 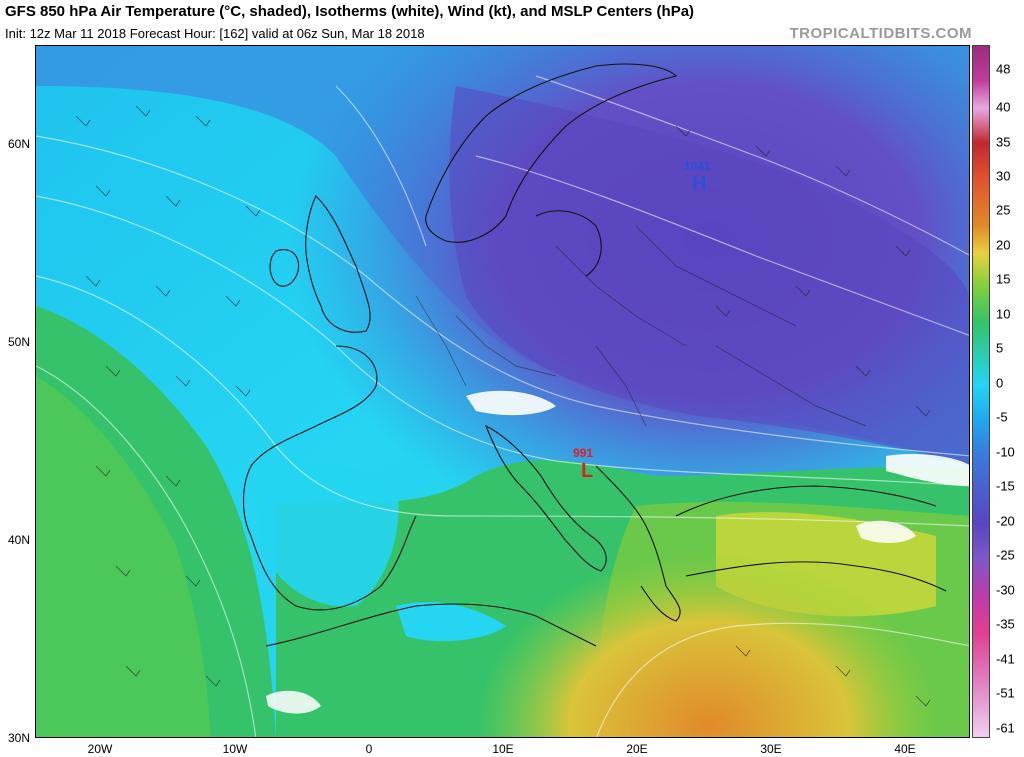 What do you see at coordinates (1003, 314) in the screenshot?
I see `colorbar-label-10: 10` at bounding box center [1003, 314].